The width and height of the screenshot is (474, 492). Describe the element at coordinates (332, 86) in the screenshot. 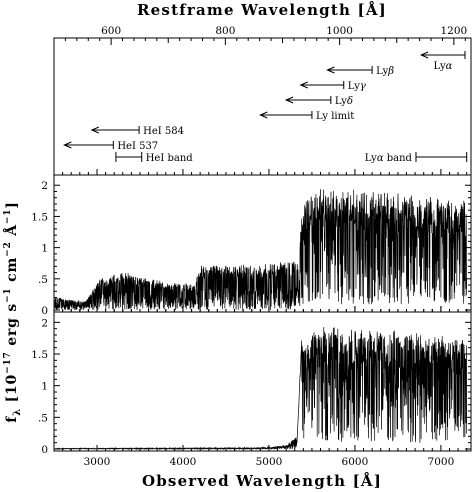

I see `annotation-arrow: Lyγ` at that location.